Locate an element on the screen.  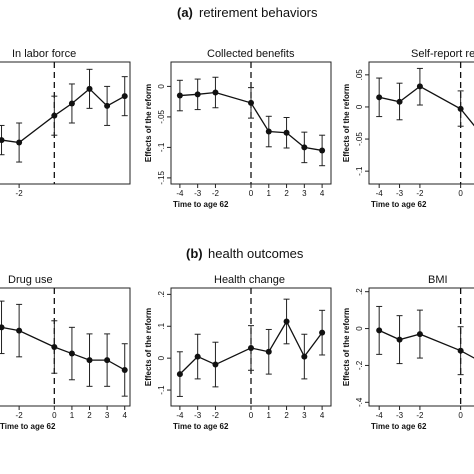
section-a-letter: (a) is located at coordinates (185, 12).